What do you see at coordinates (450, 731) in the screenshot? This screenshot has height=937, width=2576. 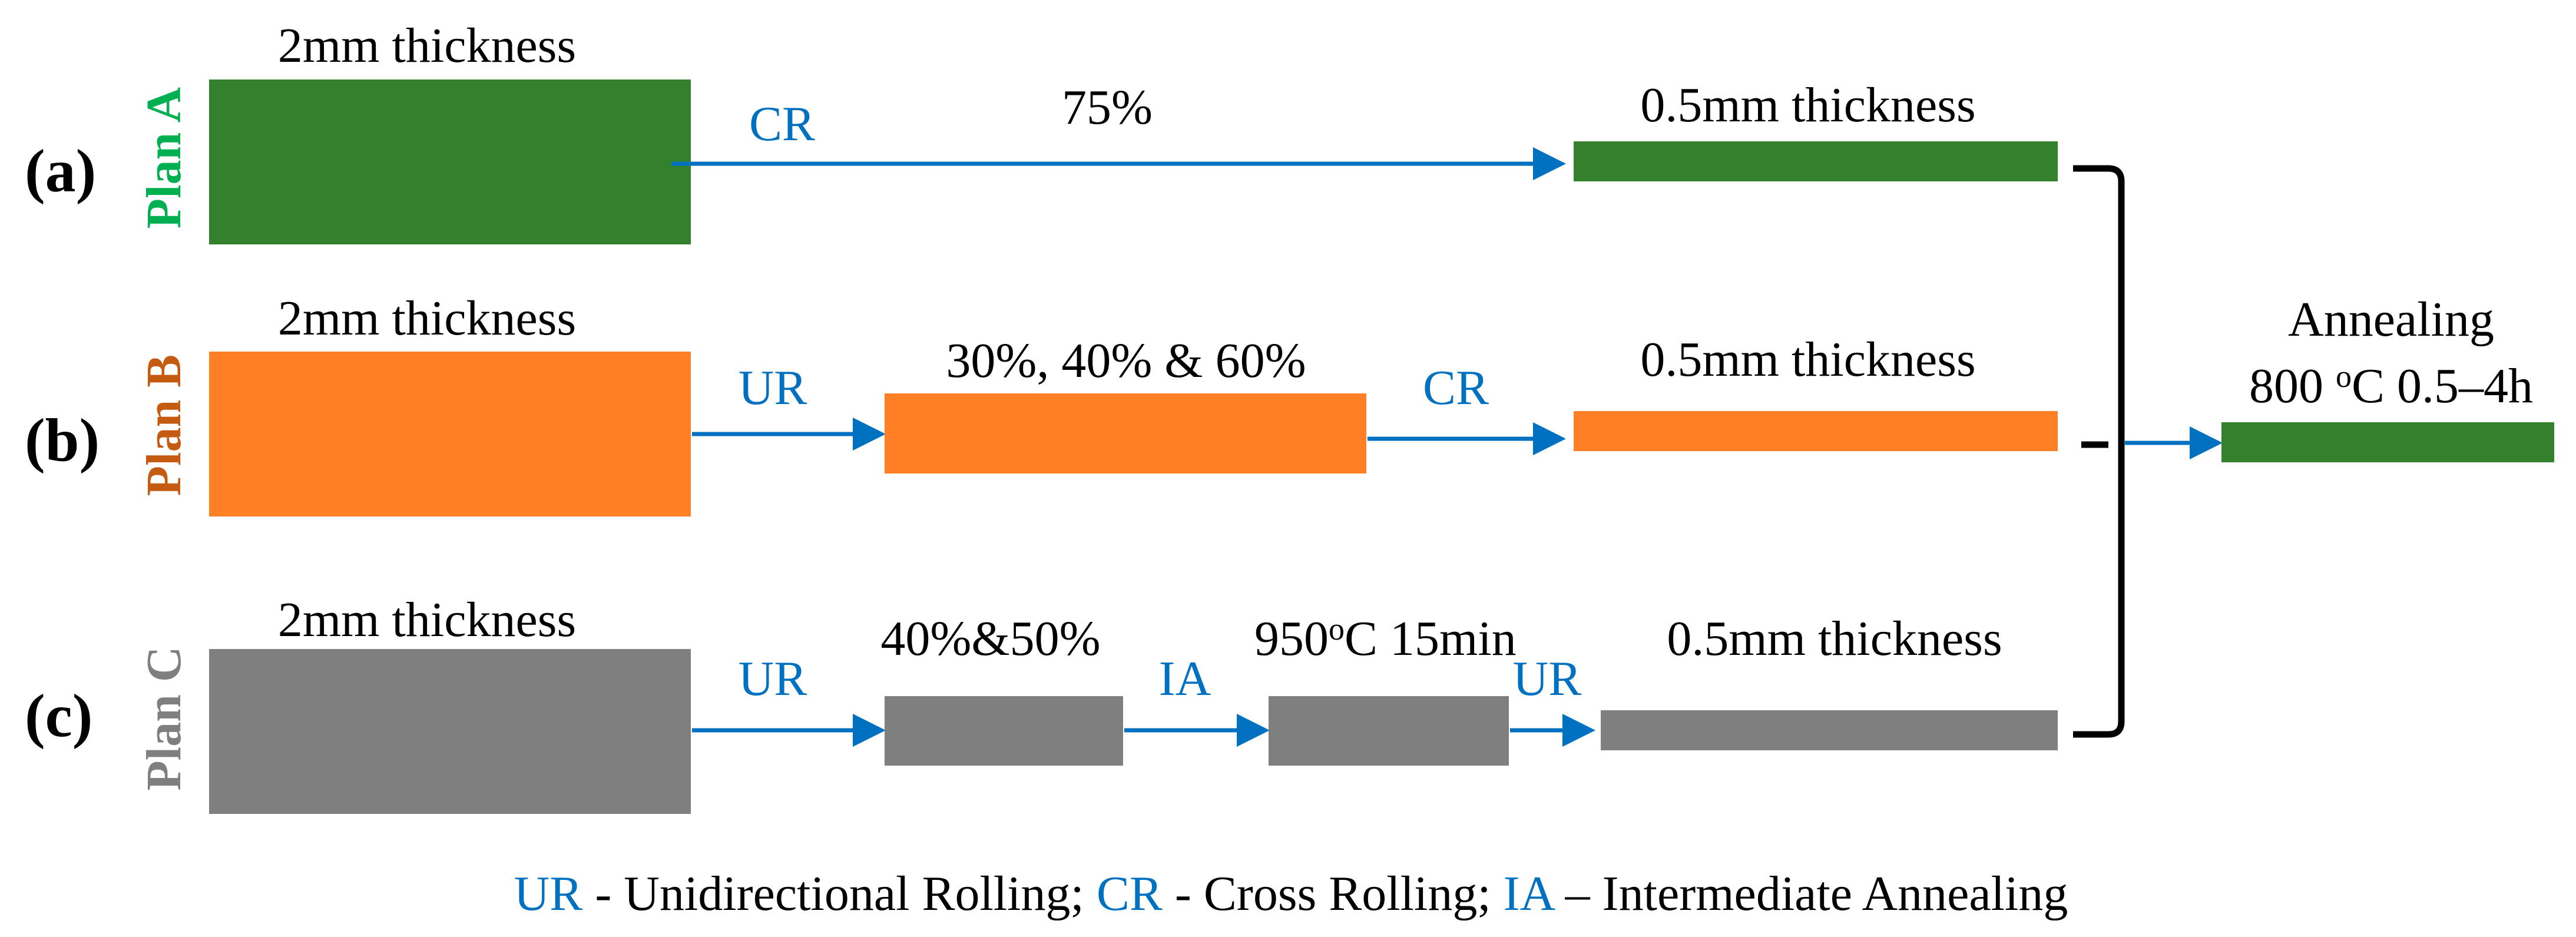 I see `plan-c-start-sheet` at bounding box center [450, 731].